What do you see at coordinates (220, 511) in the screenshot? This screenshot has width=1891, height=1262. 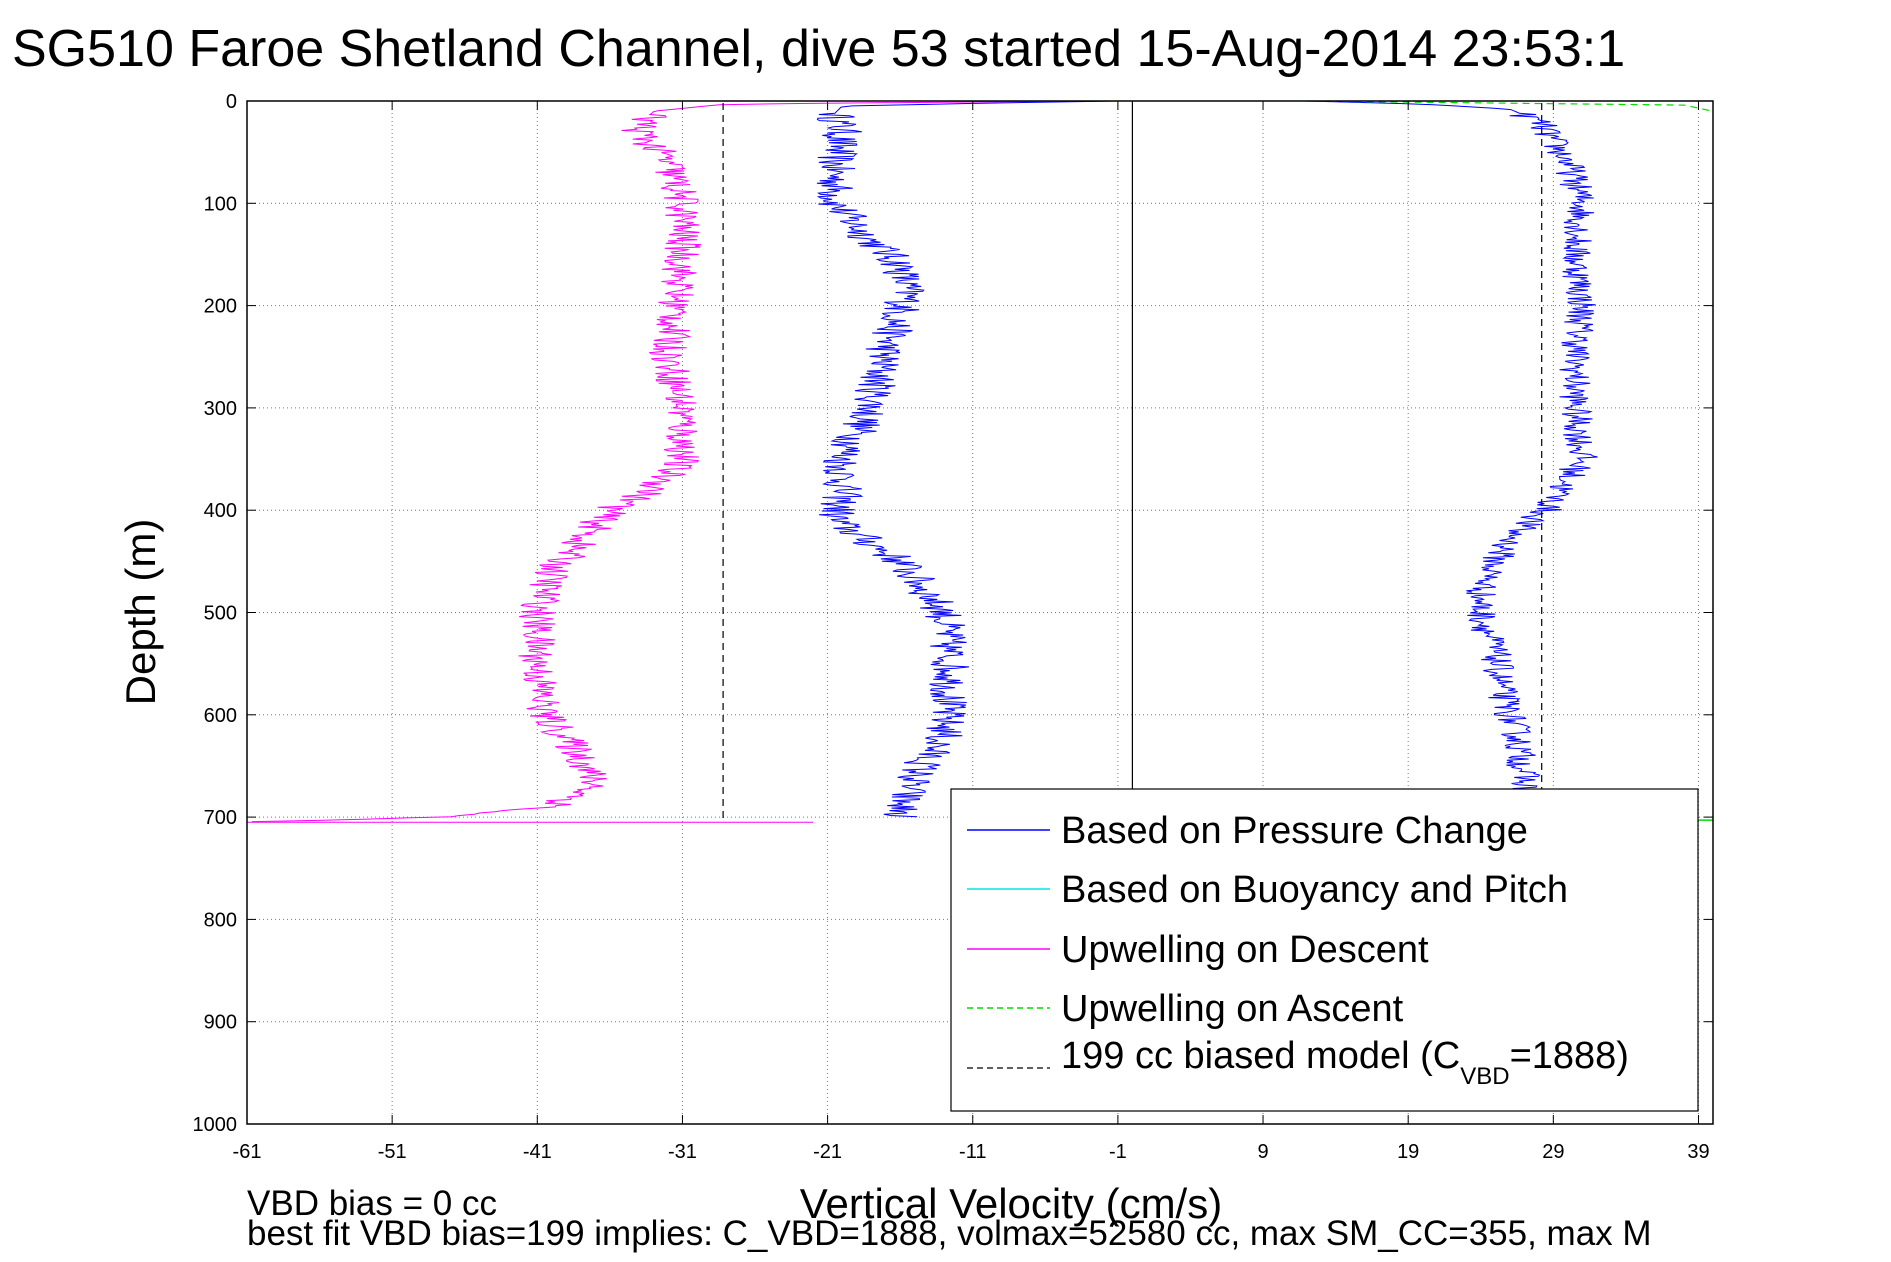 I see `y-tick-label: 400` at bounding box center [220, 511].